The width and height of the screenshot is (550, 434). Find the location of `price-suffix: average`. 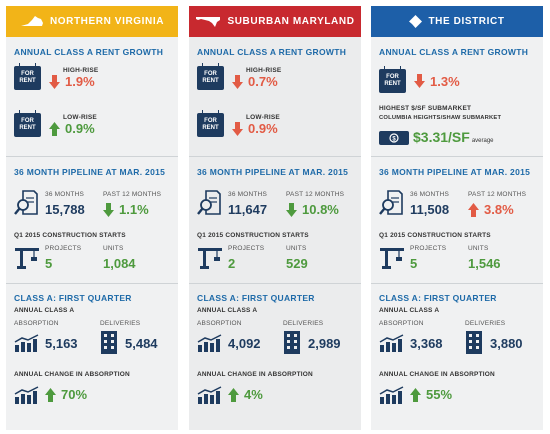

price-suffix: average is located at coordinates (482, 141).